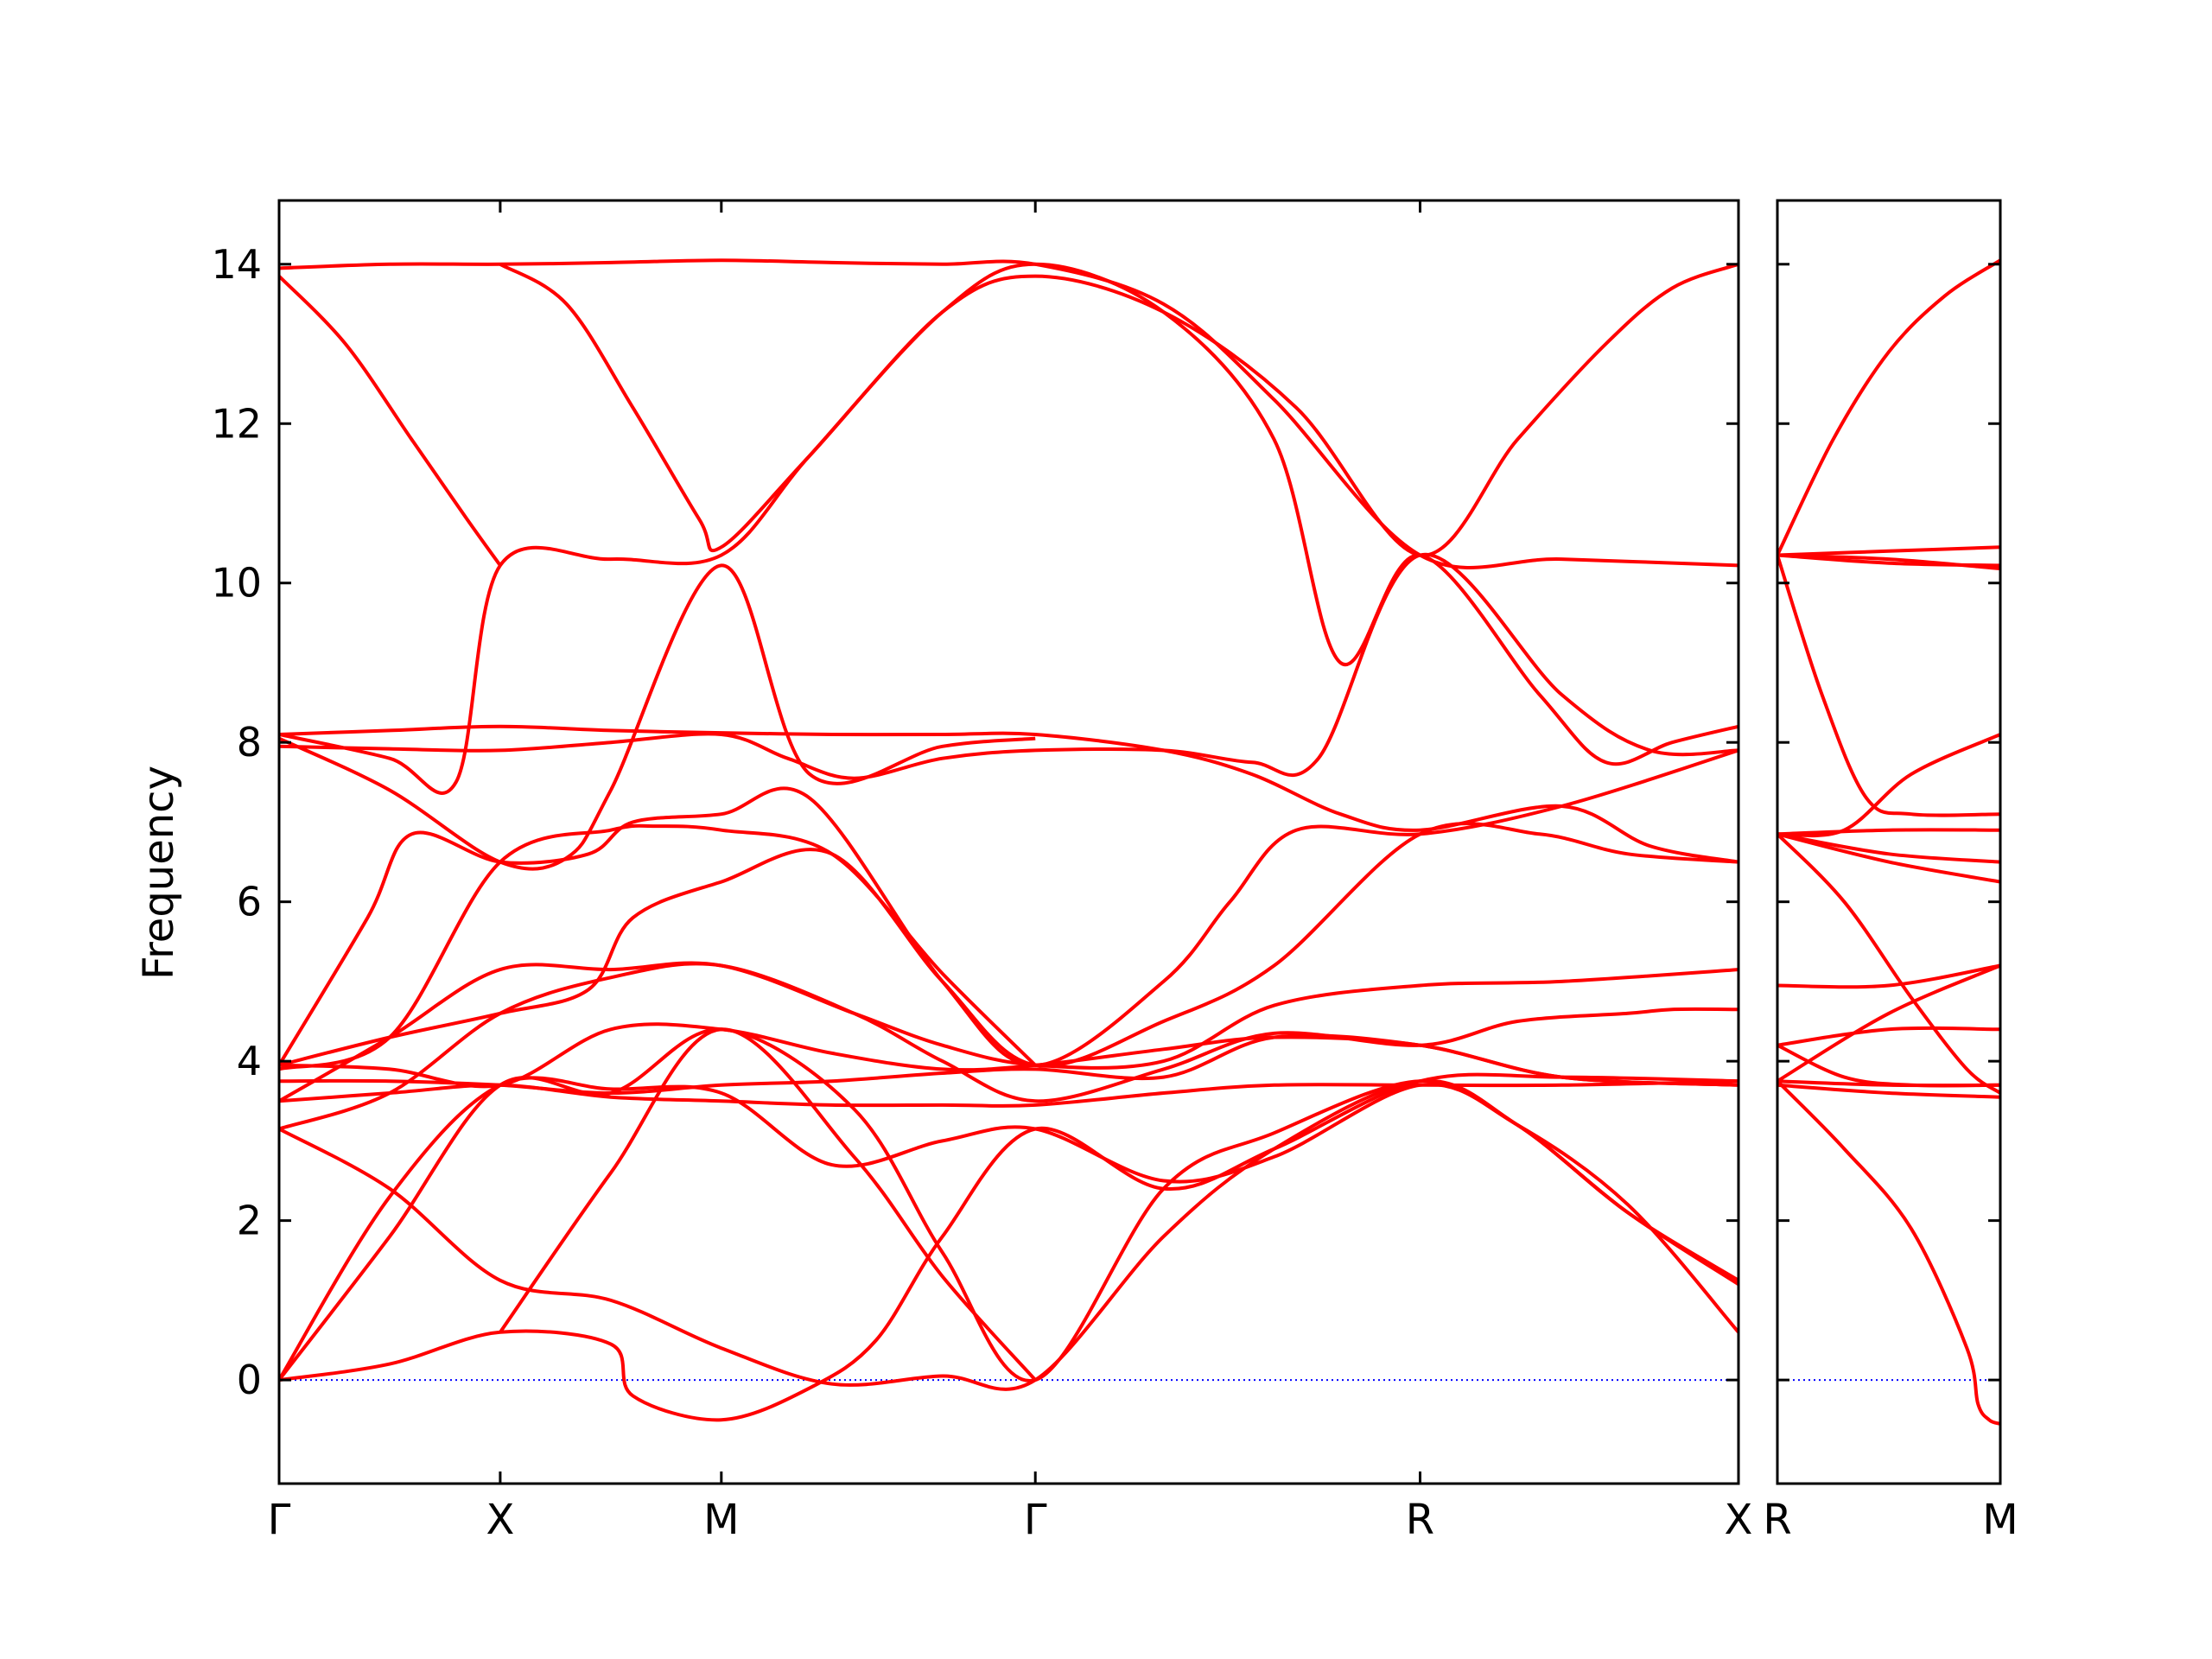 The image size is (2212, 1659). Describe the element at coordinates (279, 1520) in the screenshot. I see `x-tick-label-0-0: Γ` at that location.